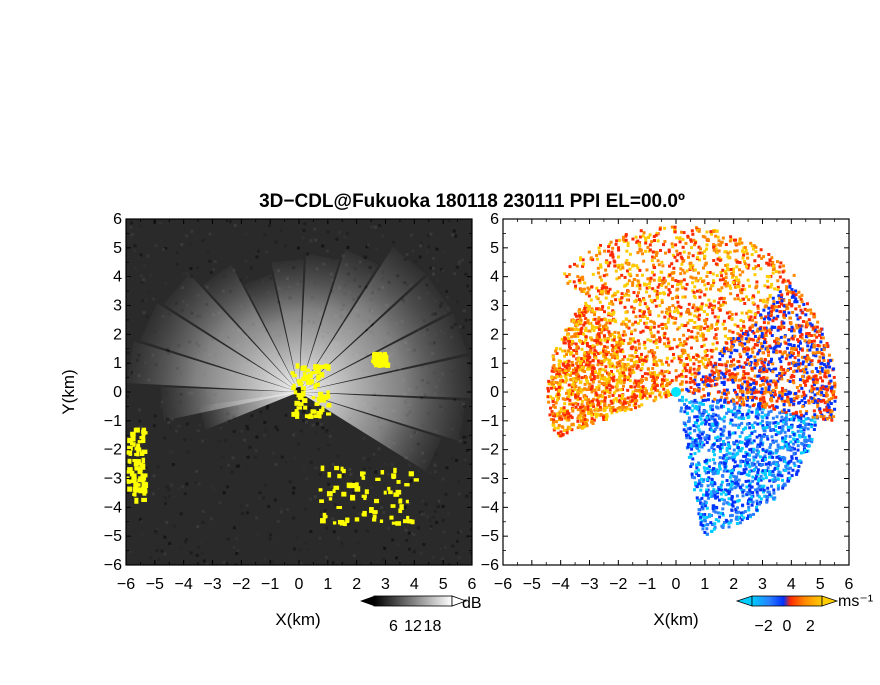 The height and width of the screenshot is (685, 880). What do you see at coordinates (764, 626) in the screenshot?
I see `velocity-colorbar-tick: −2` at bounding box center [764, 626].